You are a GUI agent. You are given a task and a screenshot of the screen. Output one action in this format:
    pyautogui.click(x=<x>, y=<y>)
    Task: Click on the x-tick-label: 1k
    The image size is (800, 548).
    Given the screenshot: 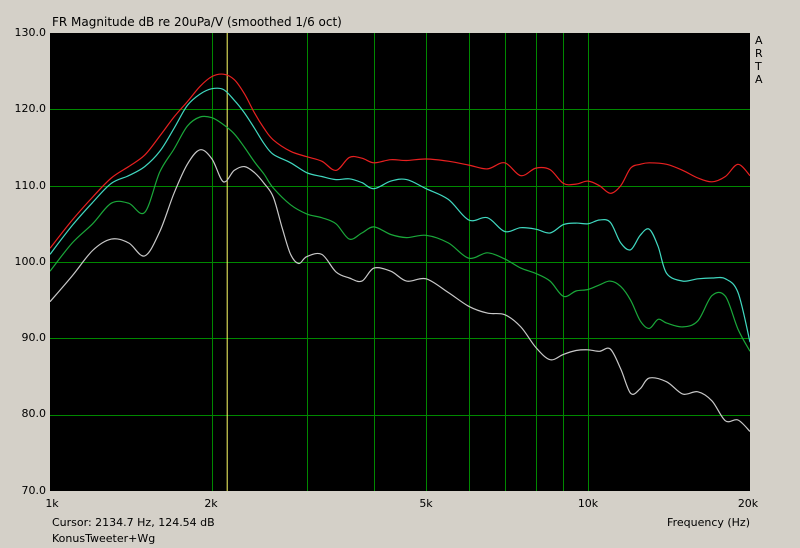 What is the action you would take?
    pyautogui.click(x=52, y=503)
    